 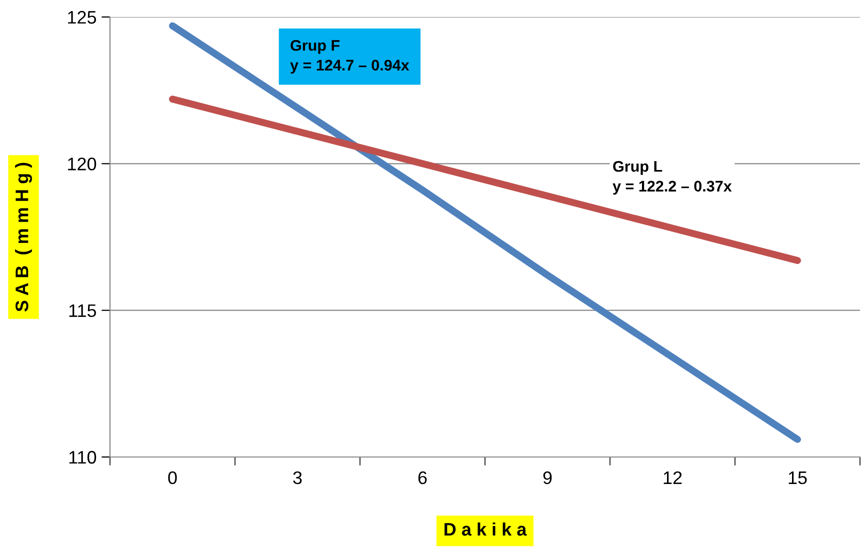 What do you see at coordinates (547, 477) in the screenshot?
I see `x-tick-label: 9` at bounding box center [547, 477].